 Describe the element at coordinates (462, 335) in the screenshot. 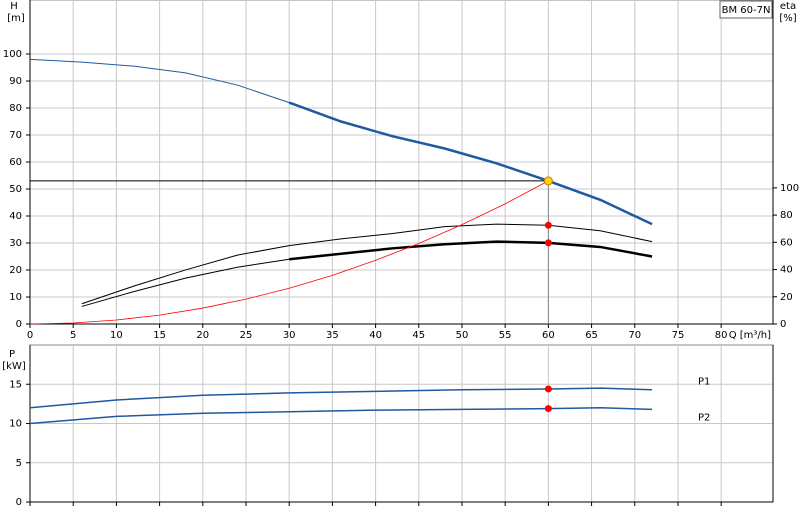

I see `x-tick-label: 50` at that location.